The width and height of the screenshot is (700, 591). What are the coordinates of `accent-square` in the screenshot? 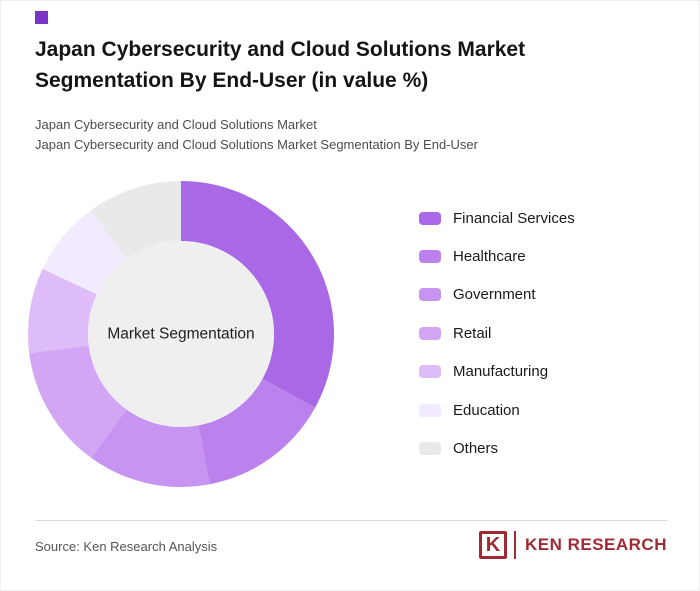 It's located at (41, 17).